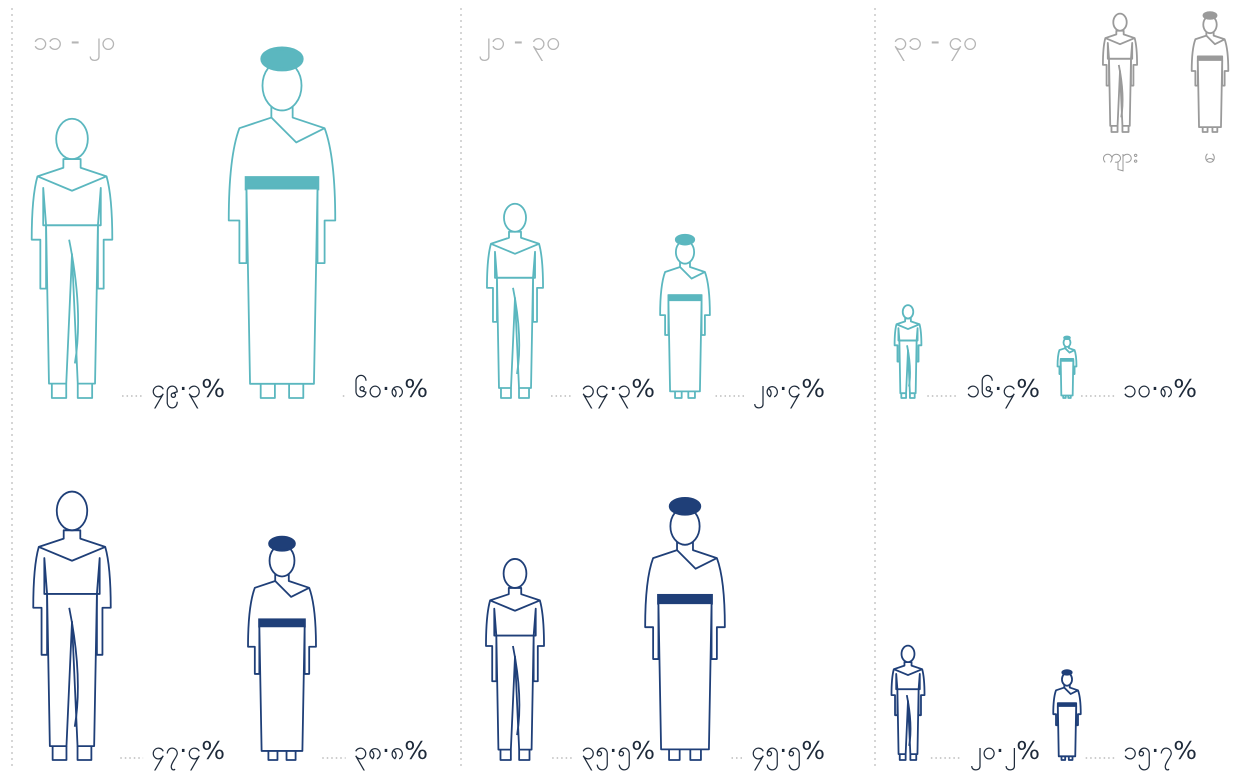 This screenshot has width=1237, height=776. I want to click on value-label: ၃၄·၃%, so click(618, 391).